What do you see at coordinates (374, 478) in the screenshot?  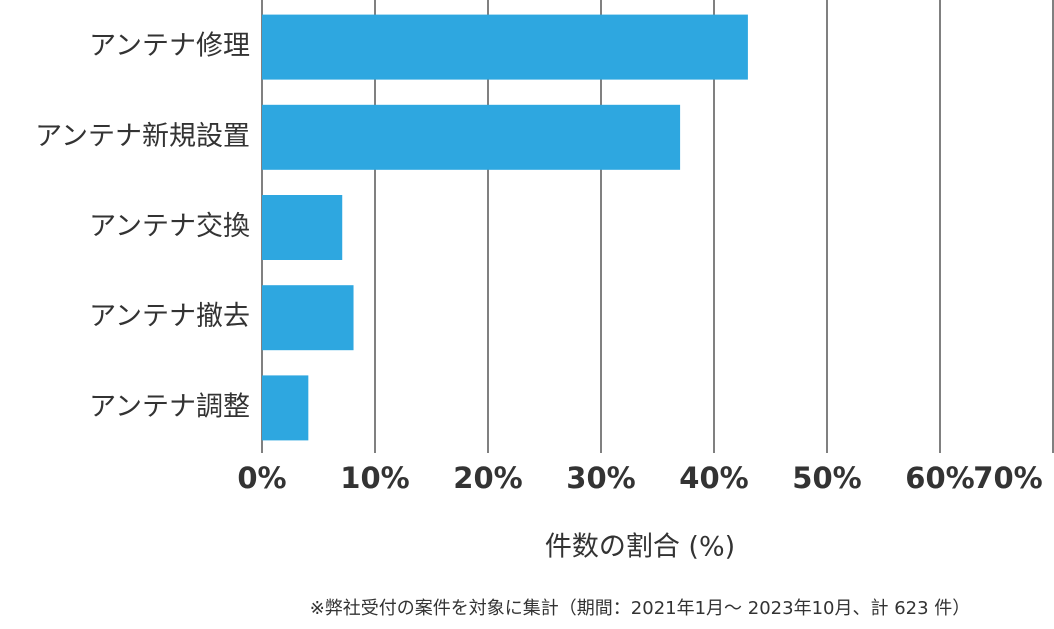 I see `x-tick-label: 10%` at bounding box center [374, 478].